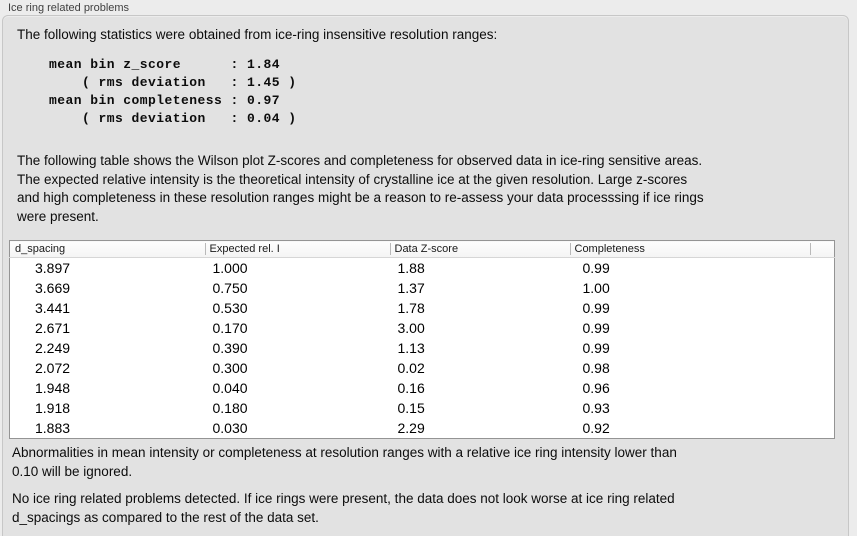  I want to click on table-cell: 0.96, so click(596, 388).